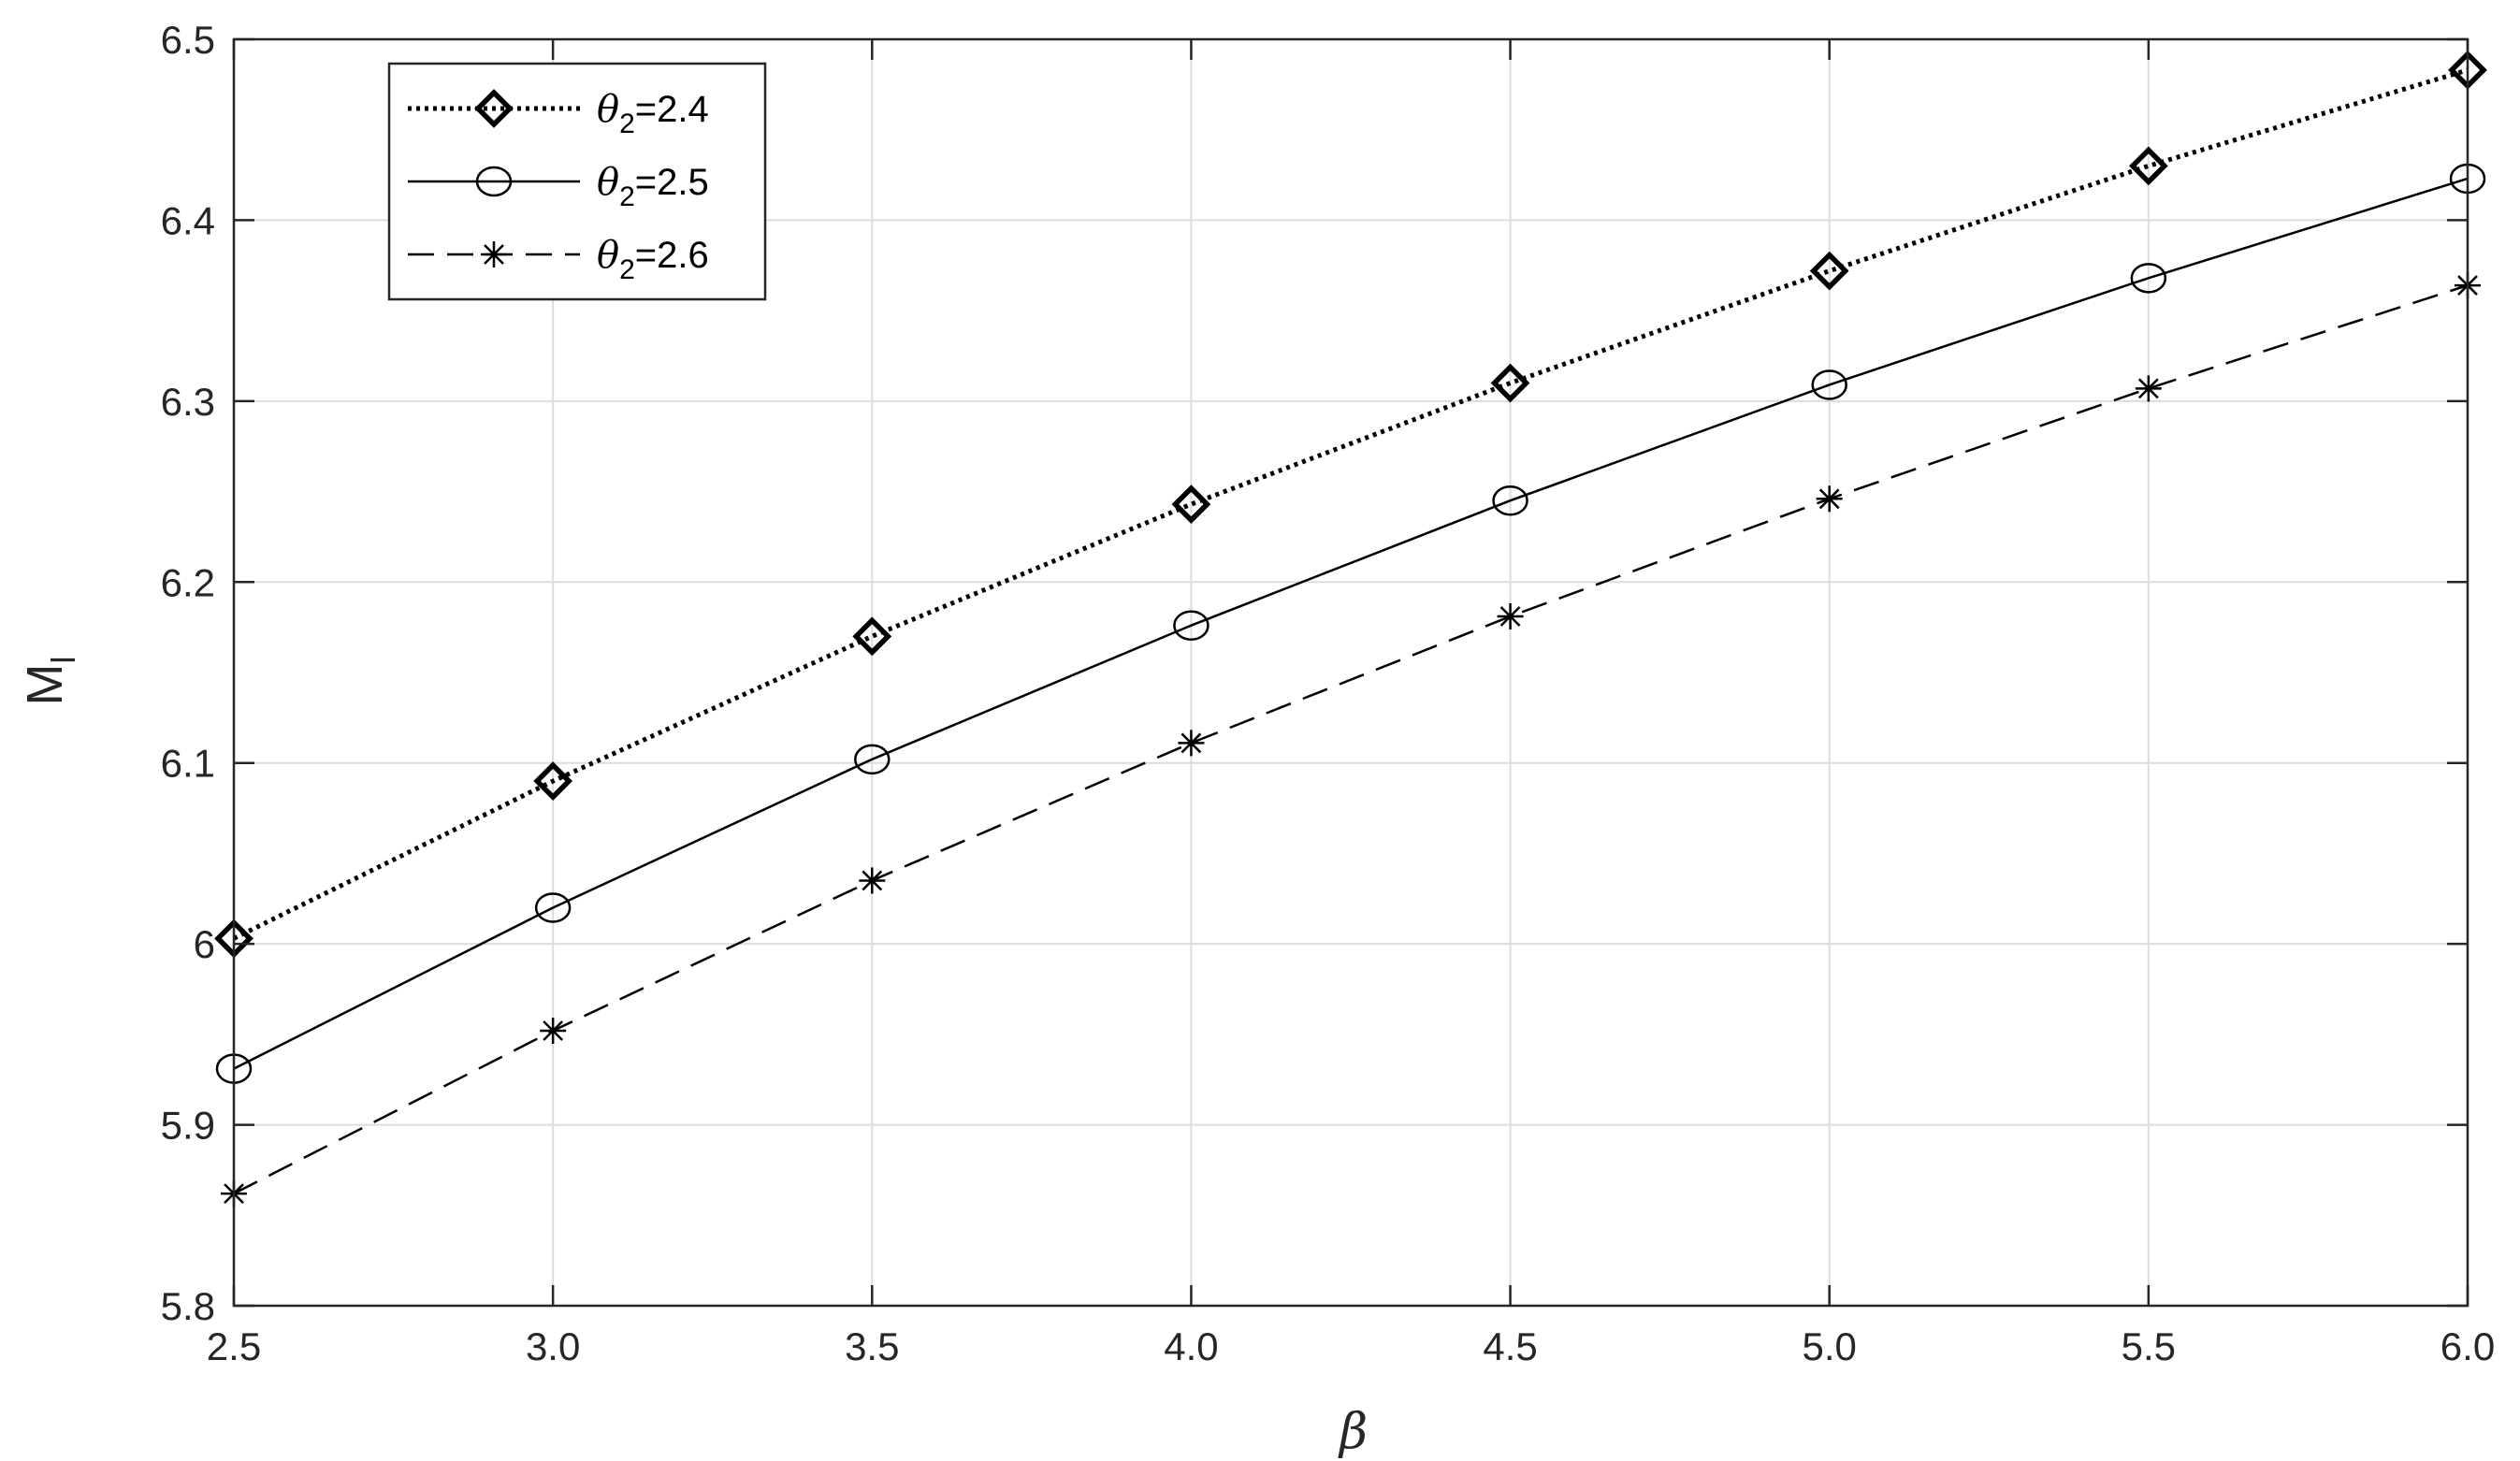  What do you see at coordinates (553, 1346) in the screenshot?
I see `x-tick-label: 3.0` at bounding box center [553, 1346].